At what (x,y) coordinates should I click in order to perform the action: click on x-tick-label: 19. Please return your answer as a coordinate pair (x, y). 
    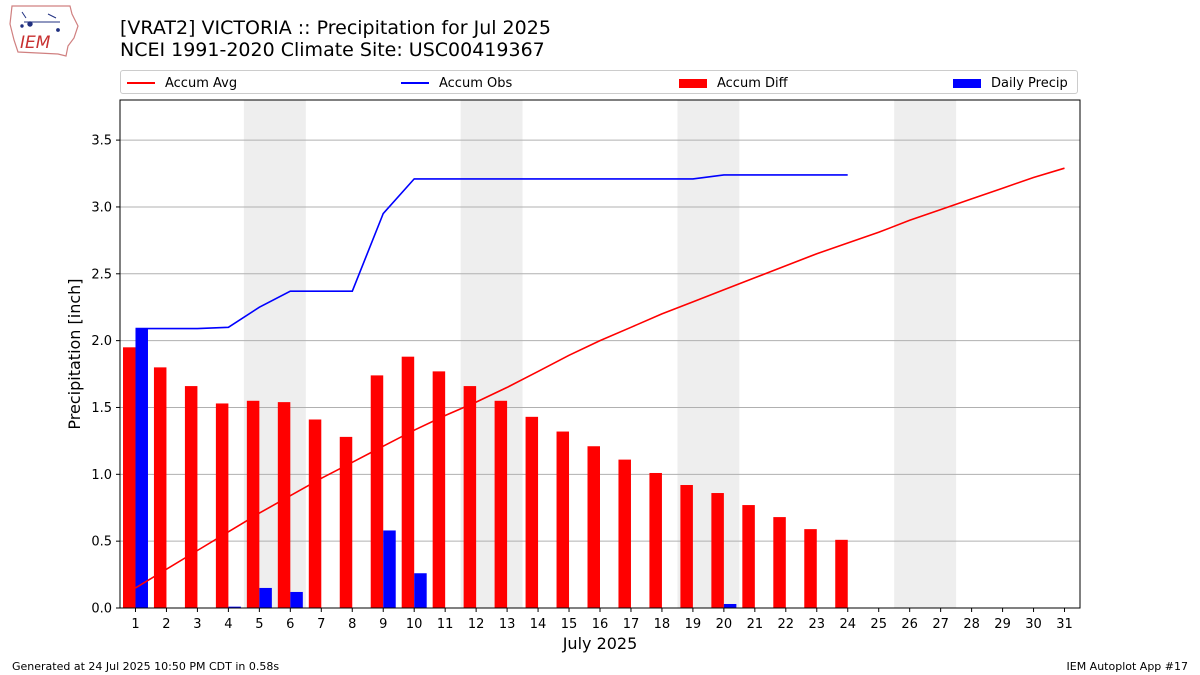
    Looking at the image, I should click on (693, 624).